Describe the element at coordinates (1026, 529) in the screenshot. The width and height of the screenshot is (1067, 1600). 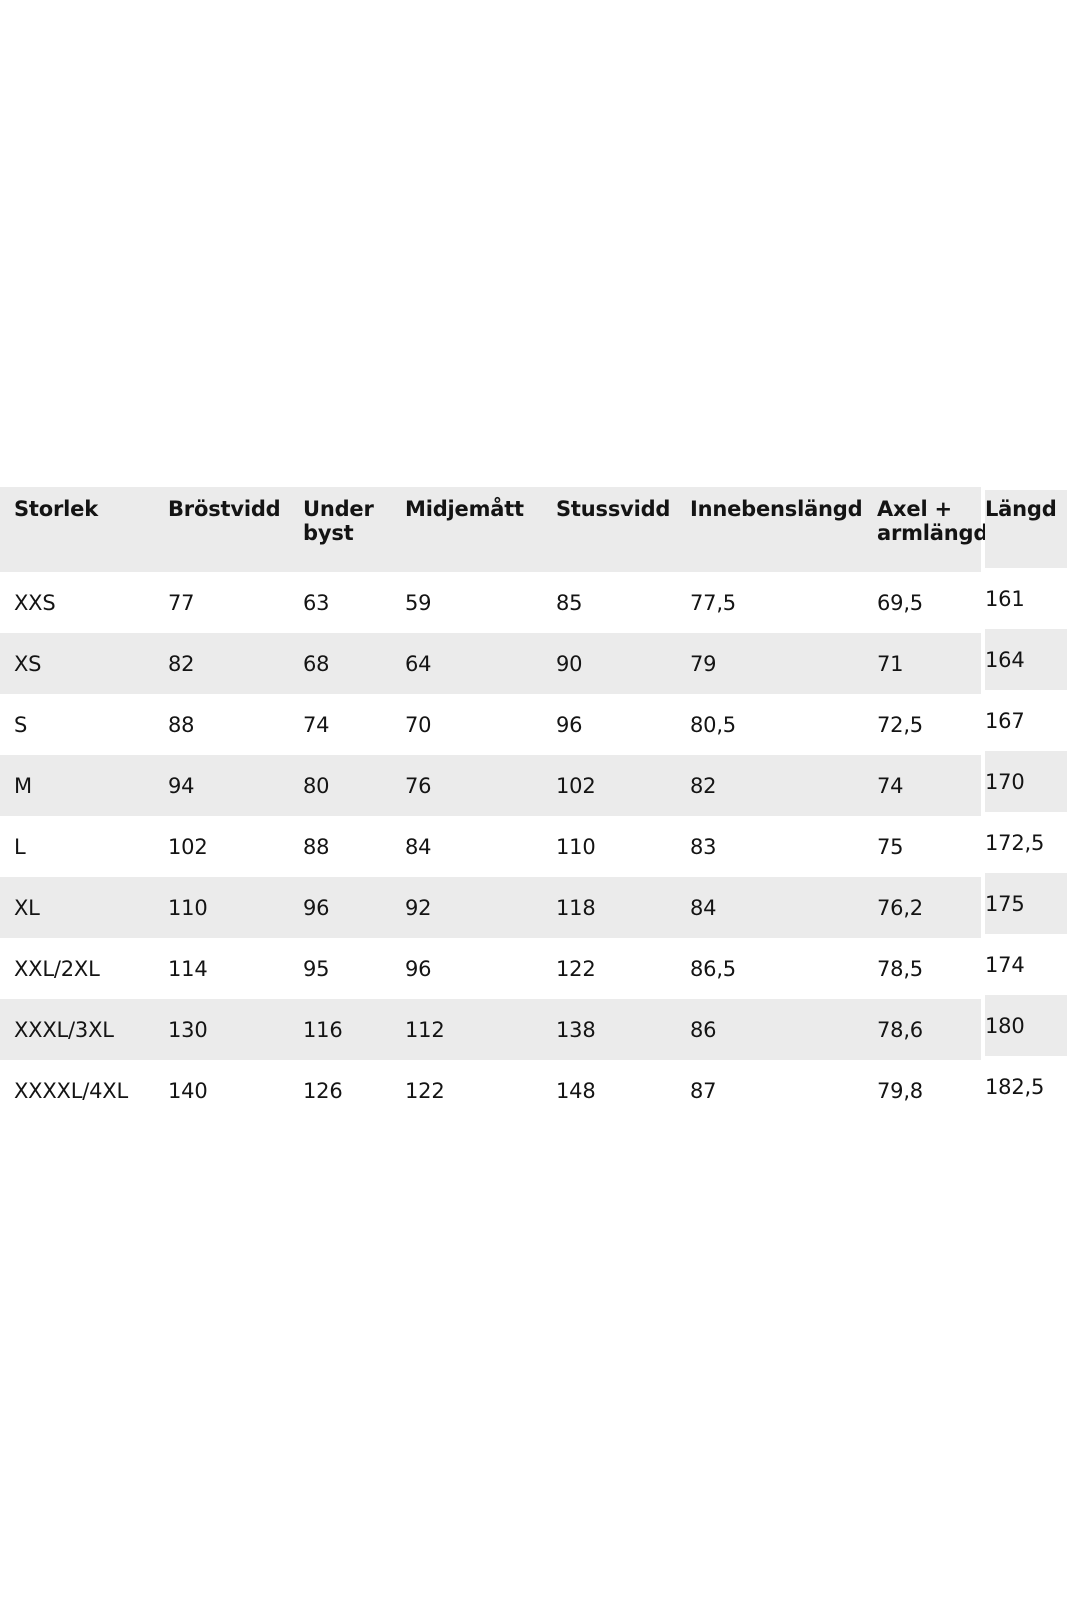
I see `column-header-langd: Längd` at that location.